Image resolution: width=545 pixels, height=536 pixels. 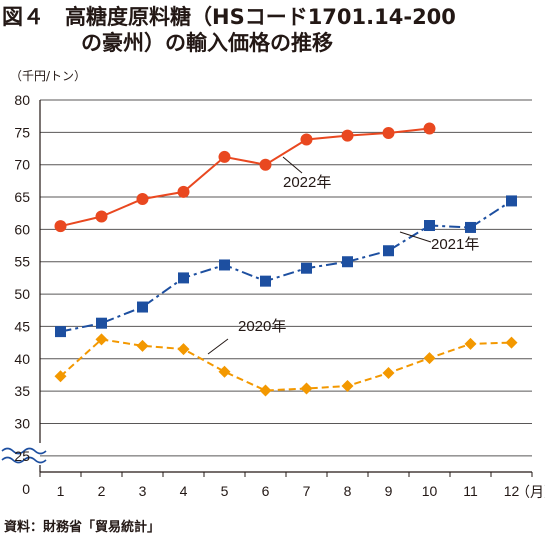 What do you see at coordinates (266, 491) in the screenshot?
I see `x-tick-label-6: 6` at bounding box center [266, 491].